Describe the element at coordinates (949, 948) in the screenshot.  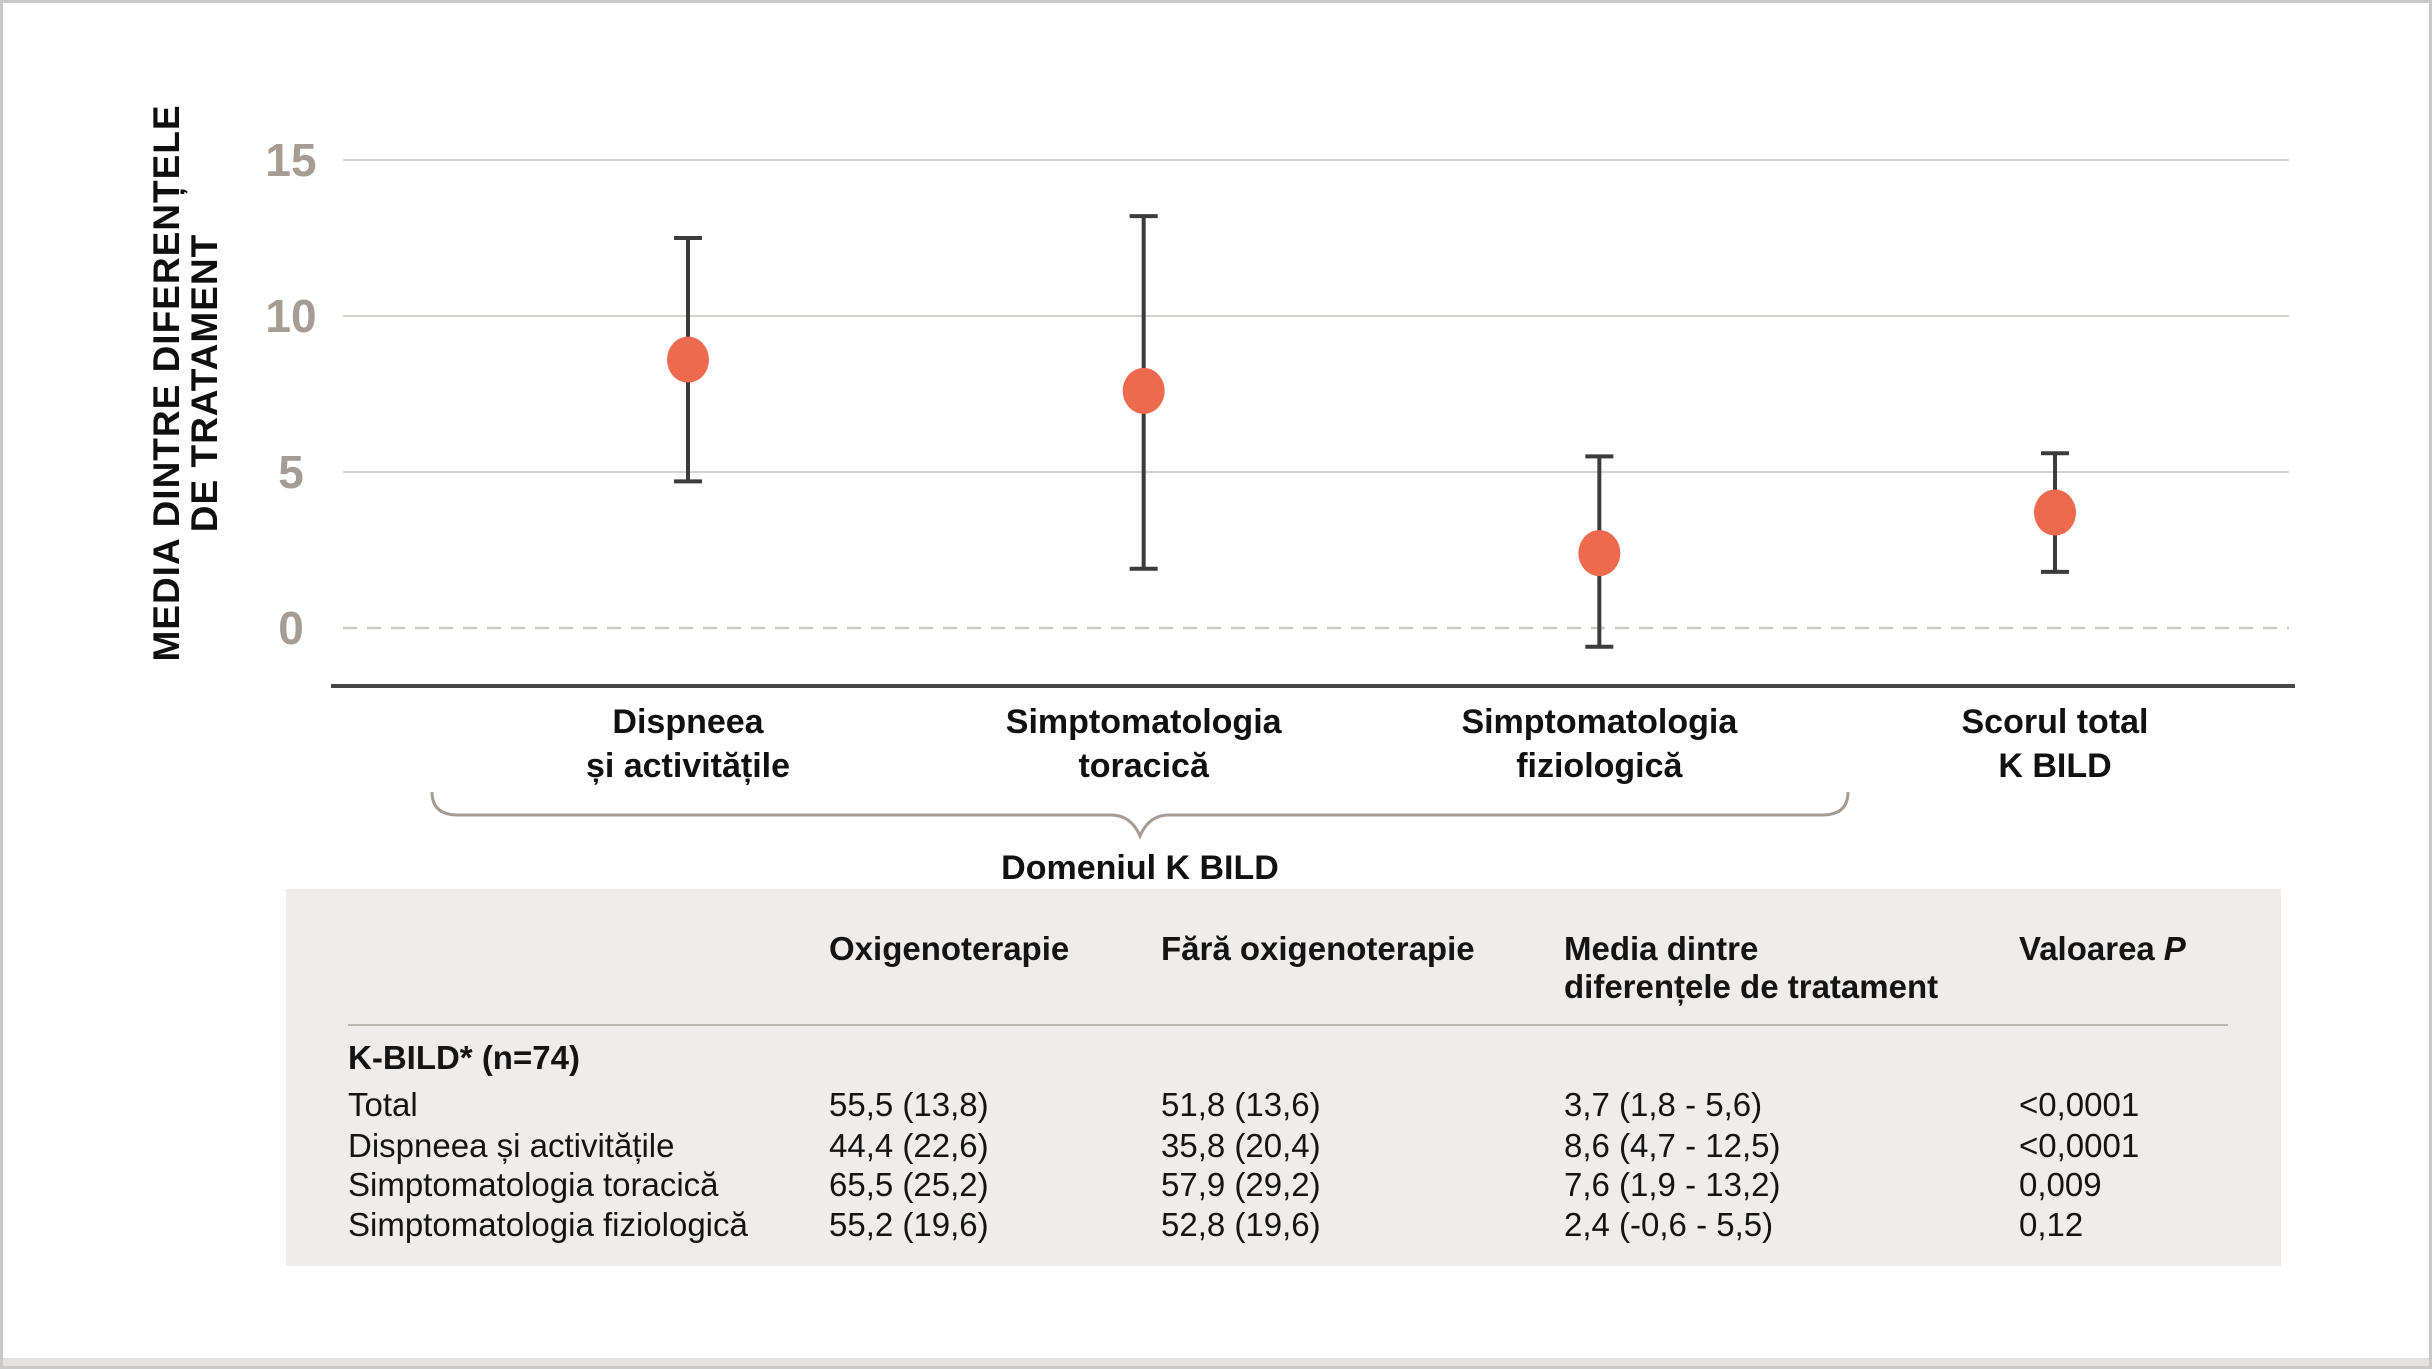
I see `col-header-oxigenoterapie: Oxigenoterapie` at that location.